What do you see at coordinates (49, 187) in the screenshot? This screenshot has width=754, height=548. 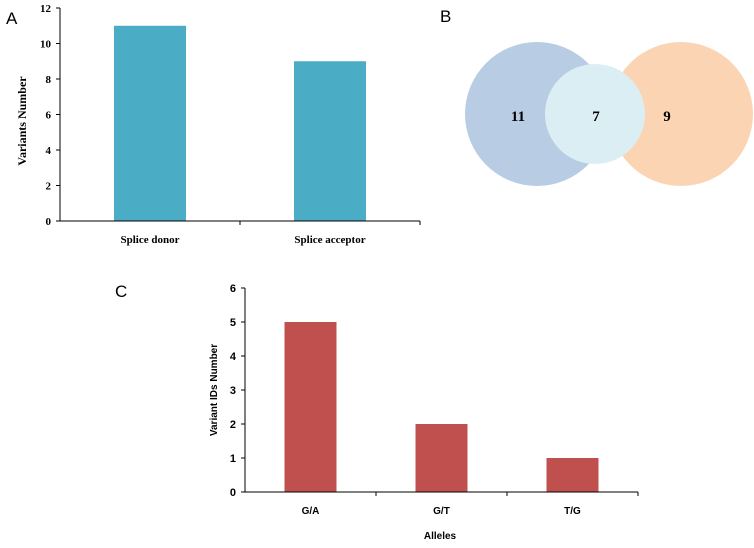 I see `chart-a-ytick-label: 2` at bounding box center [49, 187].